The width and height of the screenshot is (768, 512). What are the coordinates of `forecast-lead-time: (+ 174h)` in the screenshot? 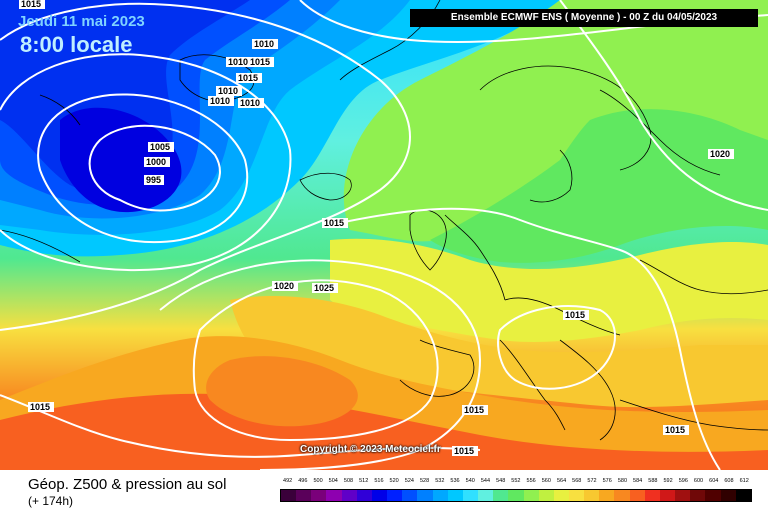 It's located at (51, 501).